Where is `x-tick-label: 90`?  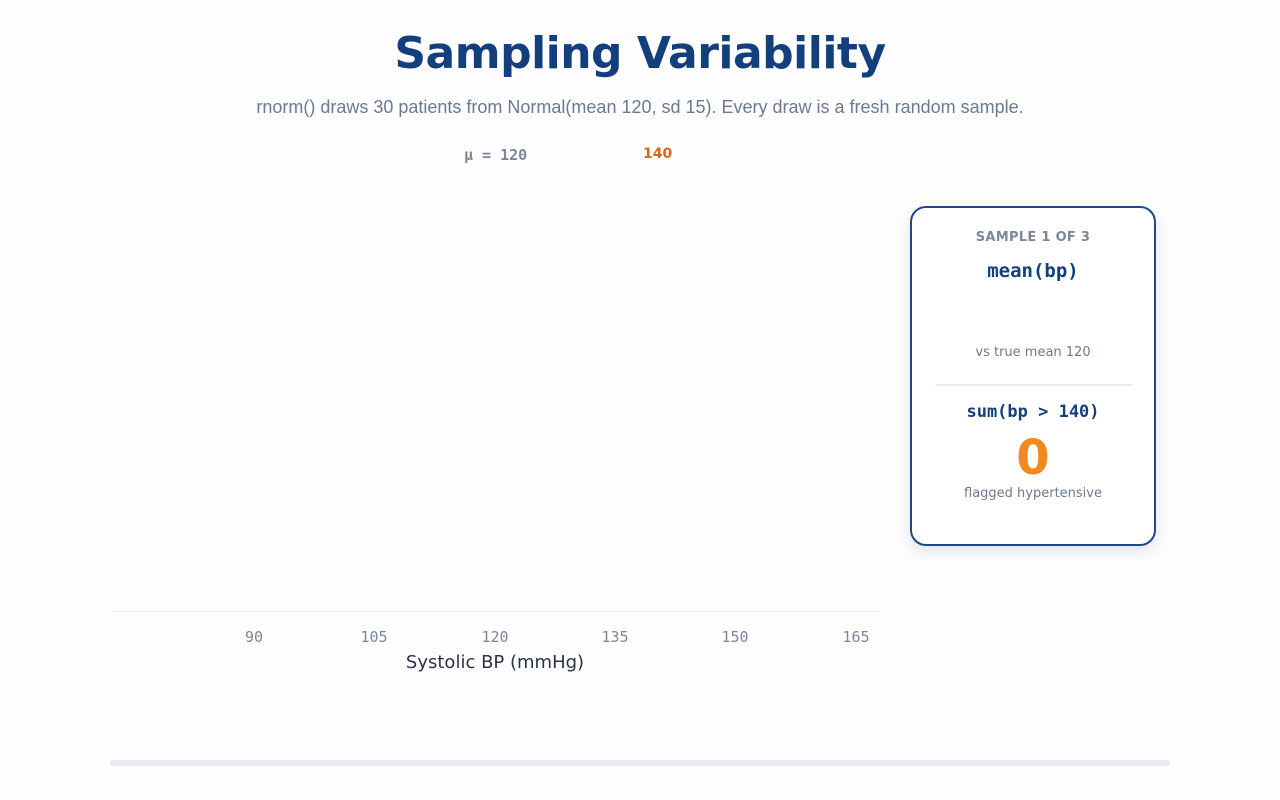 x-tick-label: 90 is located at coordinates (254, 637).